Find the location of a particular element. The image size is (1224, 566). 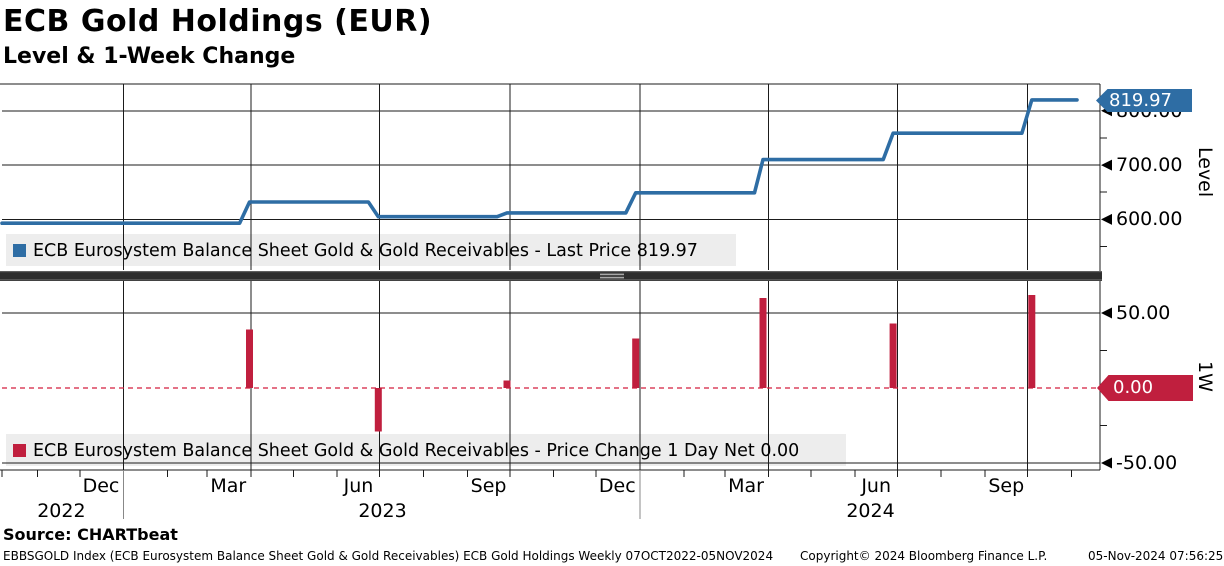

top-legend-bg is located at coordinates (371, 250).